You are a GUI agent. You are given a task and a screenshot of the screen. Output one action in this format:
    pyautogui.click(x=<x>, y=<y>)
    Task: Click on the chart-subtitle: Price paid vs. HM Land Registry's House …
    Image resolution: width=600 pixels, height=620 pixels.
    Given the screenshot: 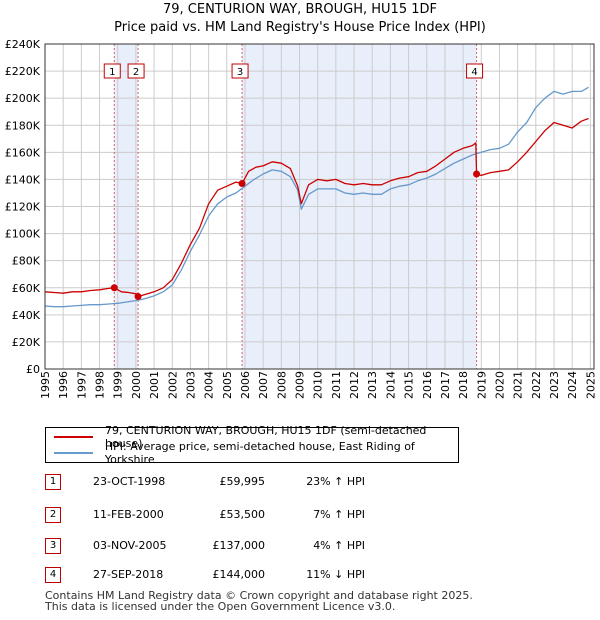 What is the action you would take?
    pyautogui.click(x=300, y=27)
    